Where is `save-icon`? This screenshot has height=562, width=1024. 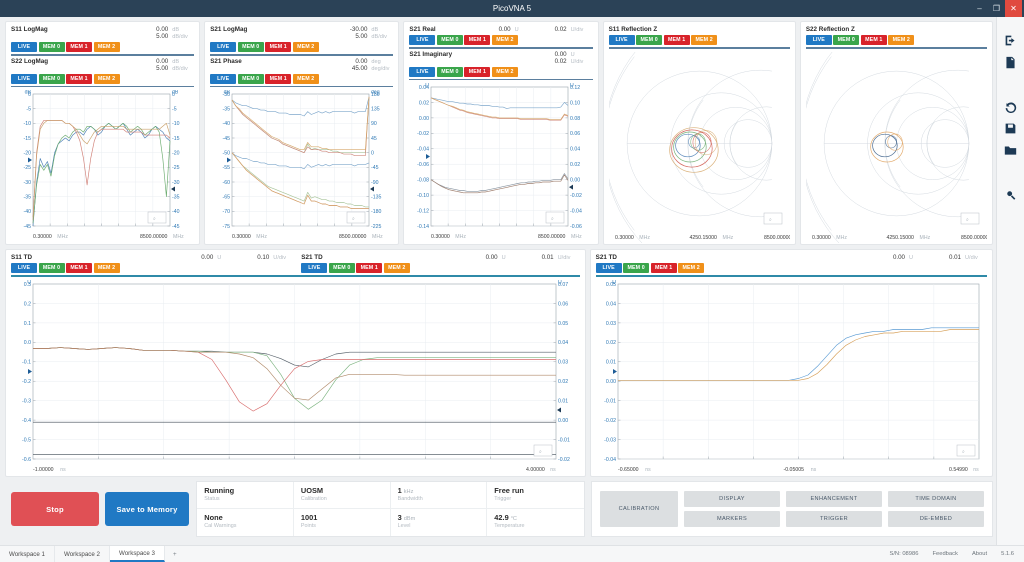 save-icon is located at coordinates (1011, 128).